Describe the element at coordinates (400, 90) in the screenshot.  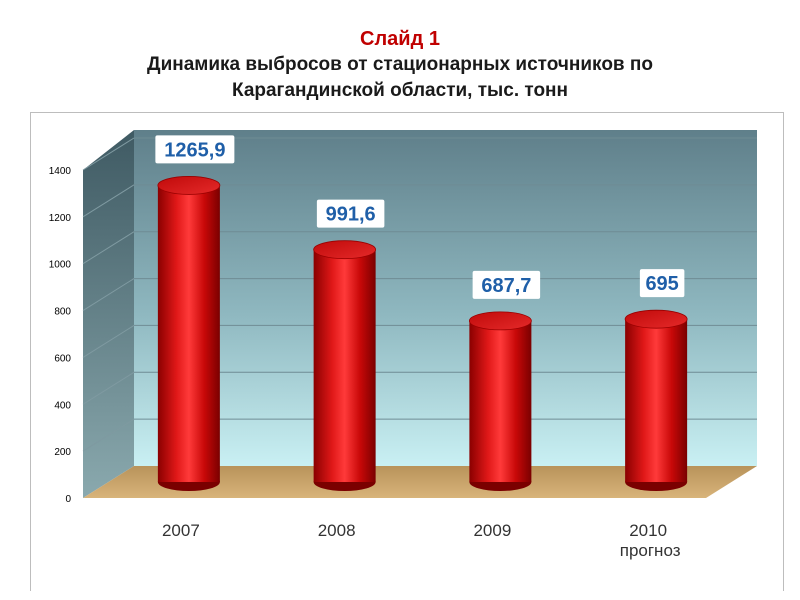
I see `chart-title-line-2: Карагандинской области, тыс. тонн` at that location.